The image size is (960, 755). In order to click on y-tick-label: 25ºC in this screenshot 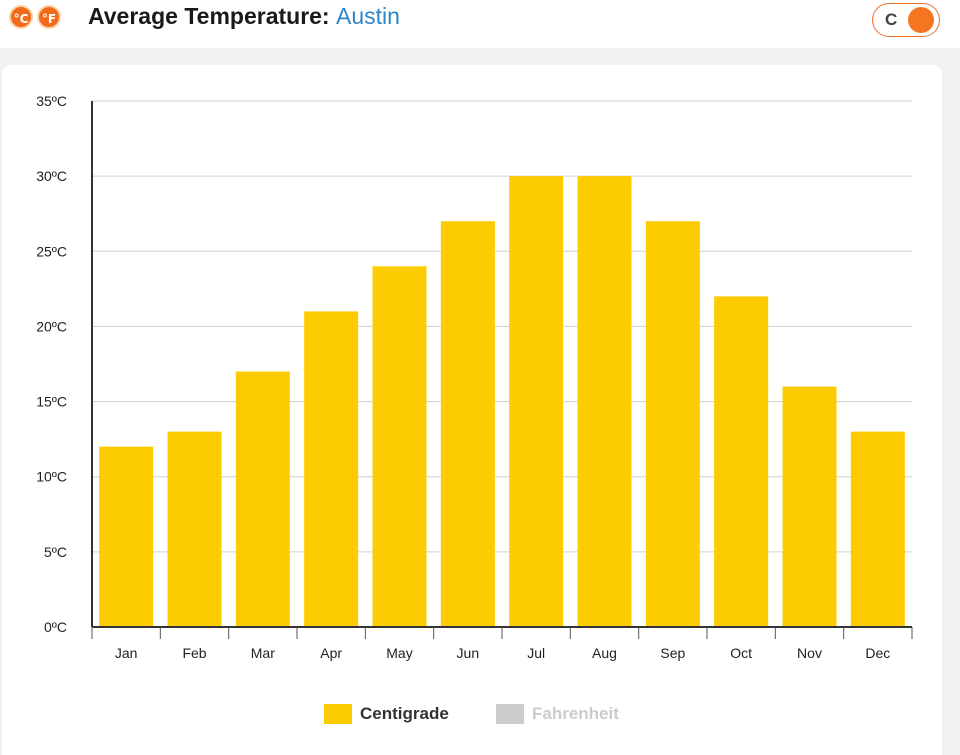, I will do `click(51, 251)`.